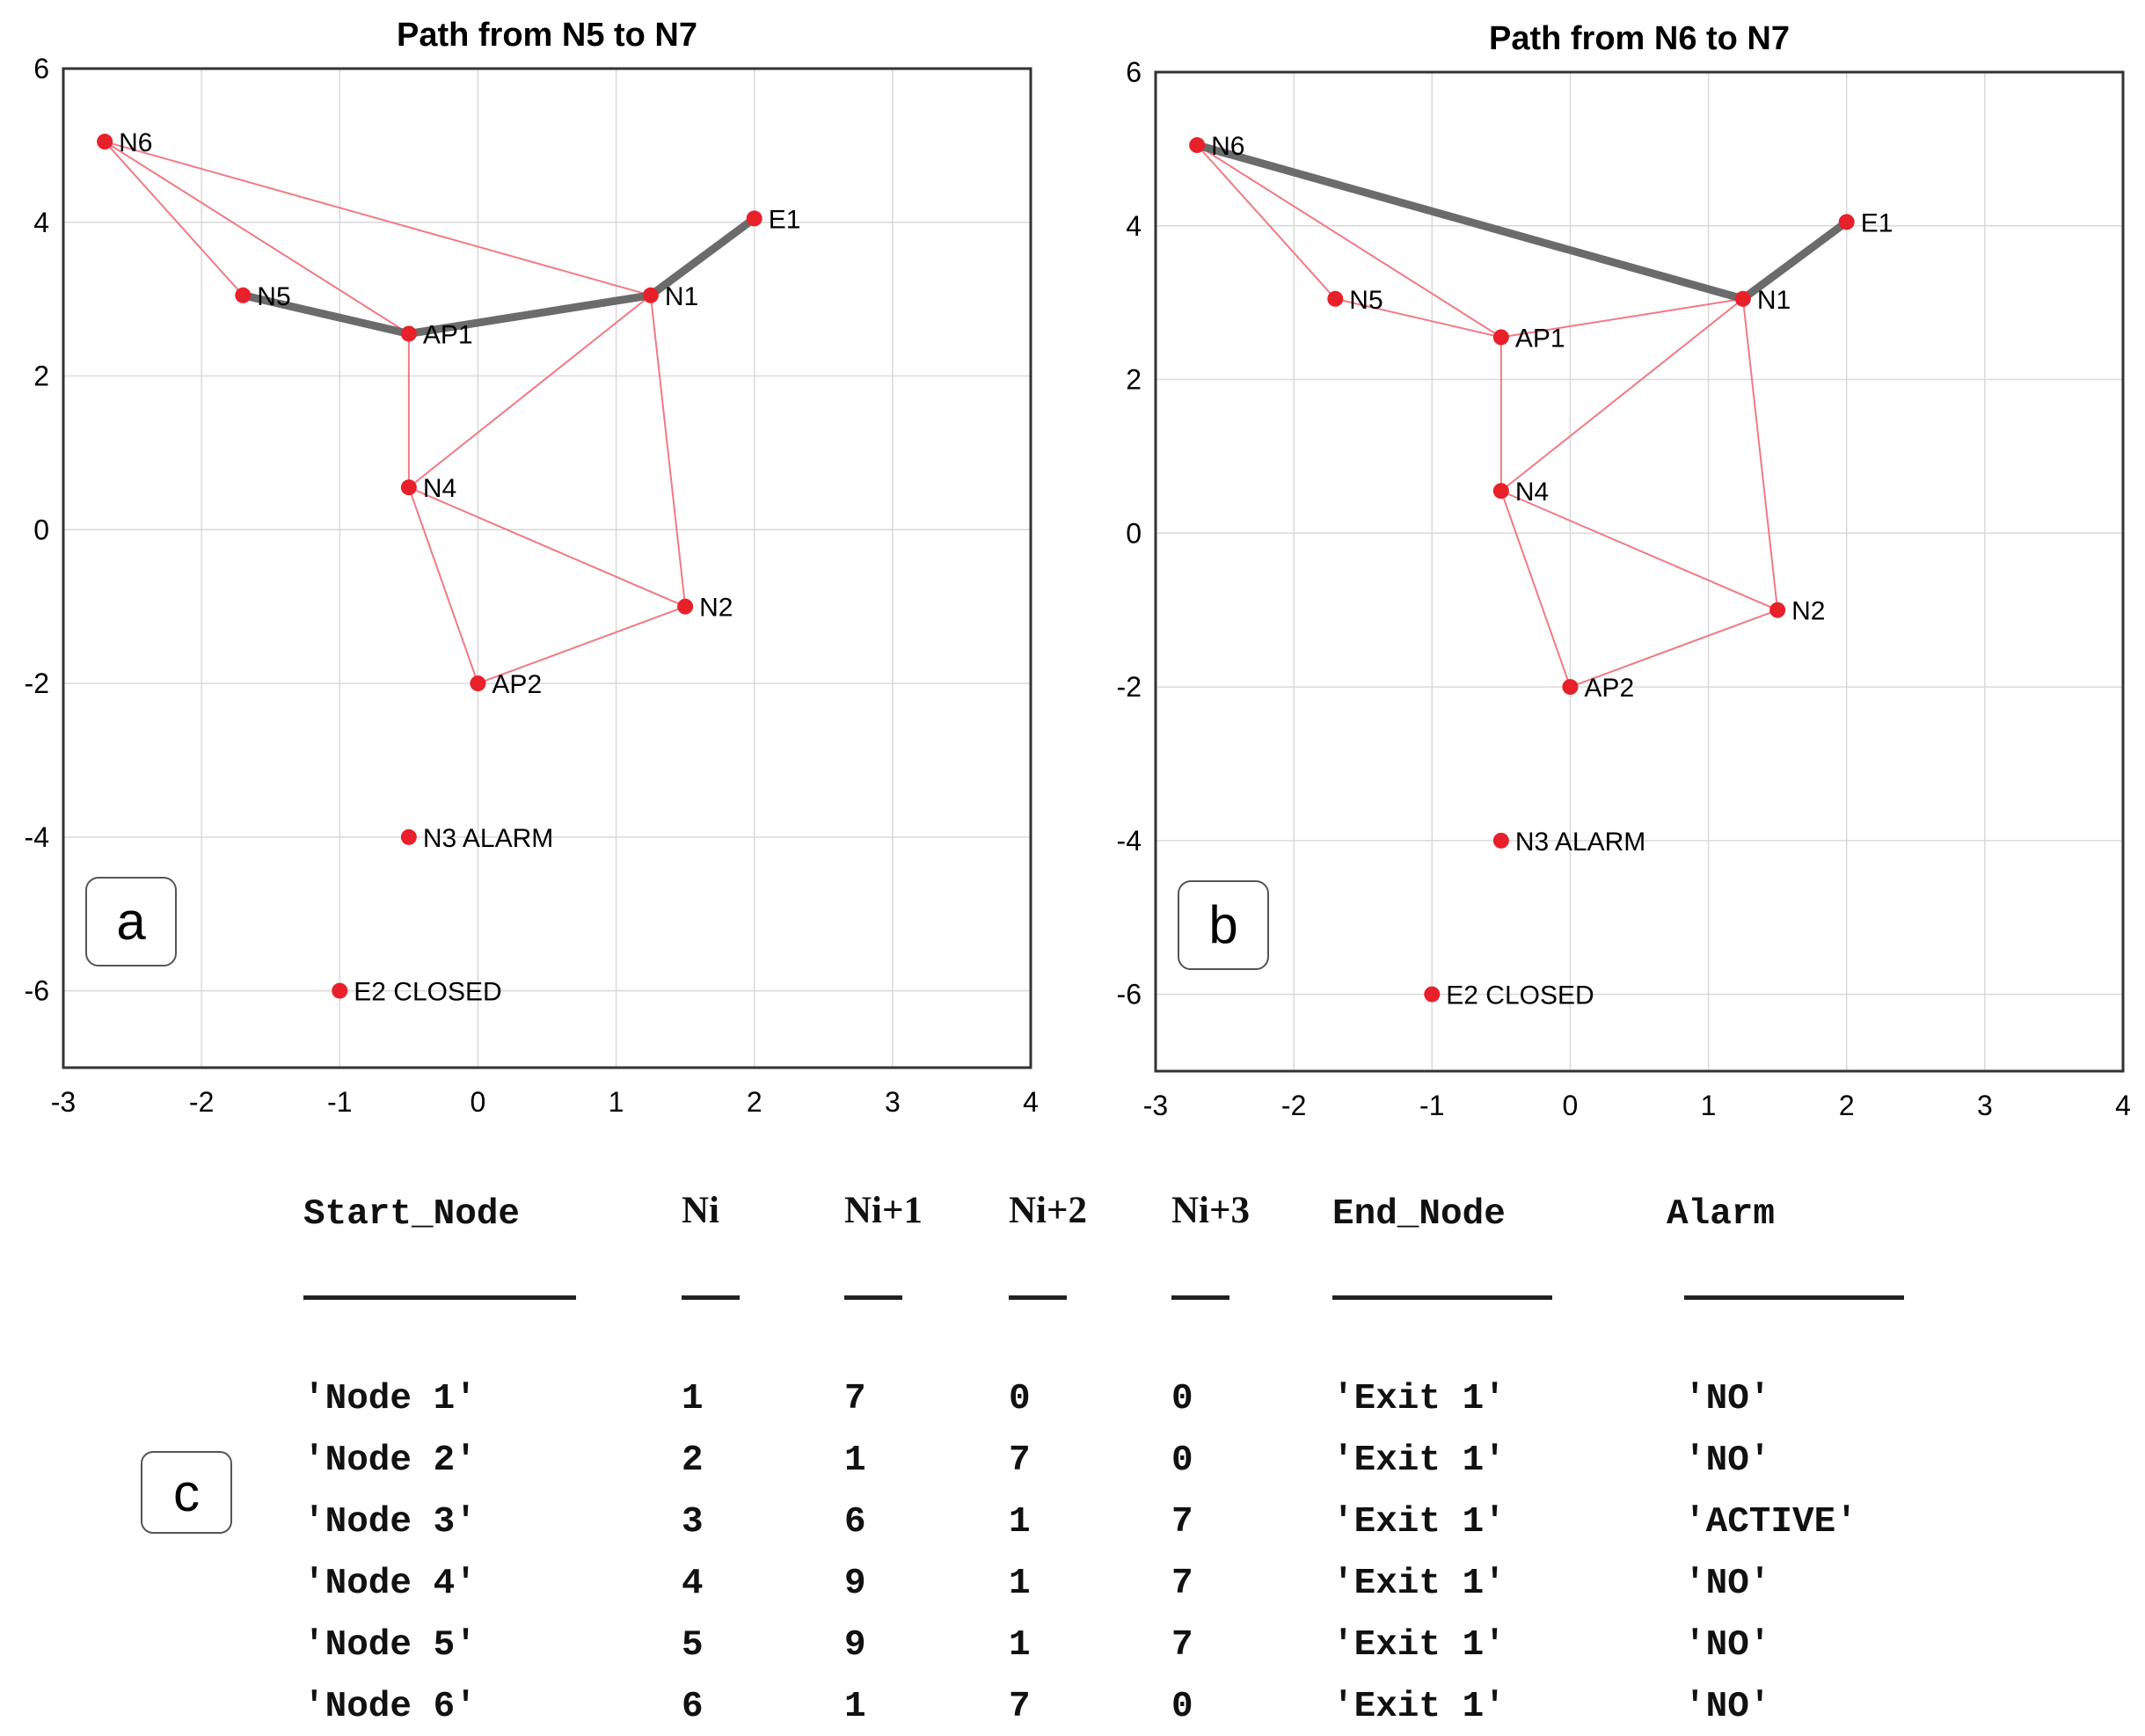  Describe the element at coordinates (1721, 1215) in the screenshot. I see `table-header-cell: Alarm` at that location.